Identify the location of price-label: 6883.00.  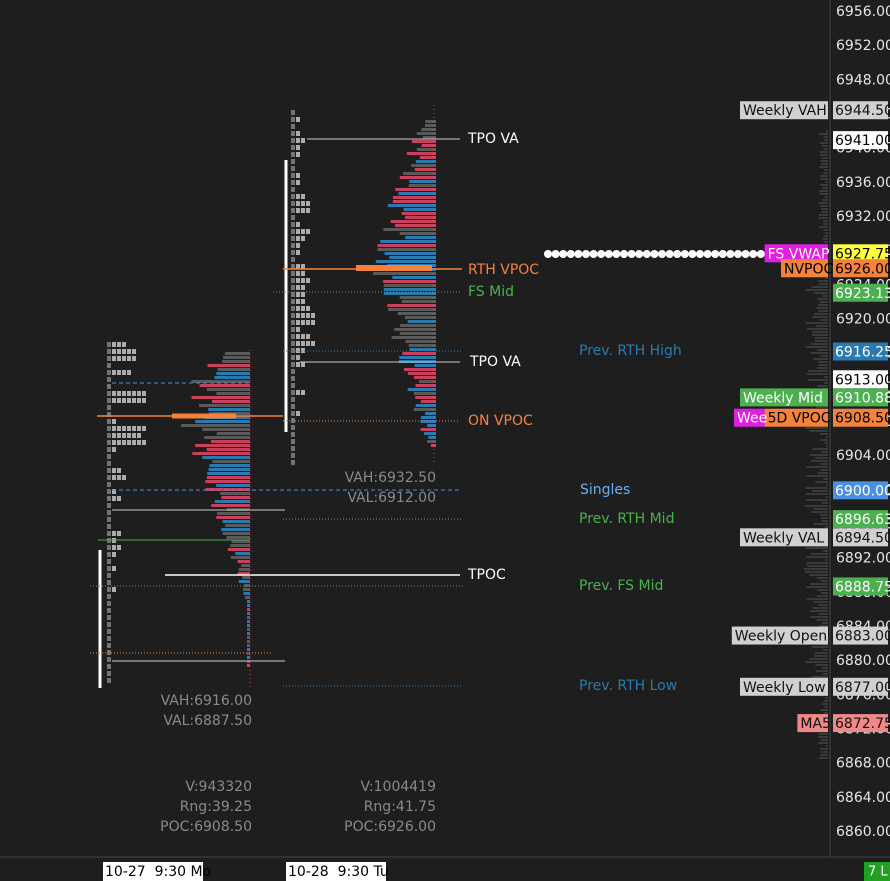
(862, 637).